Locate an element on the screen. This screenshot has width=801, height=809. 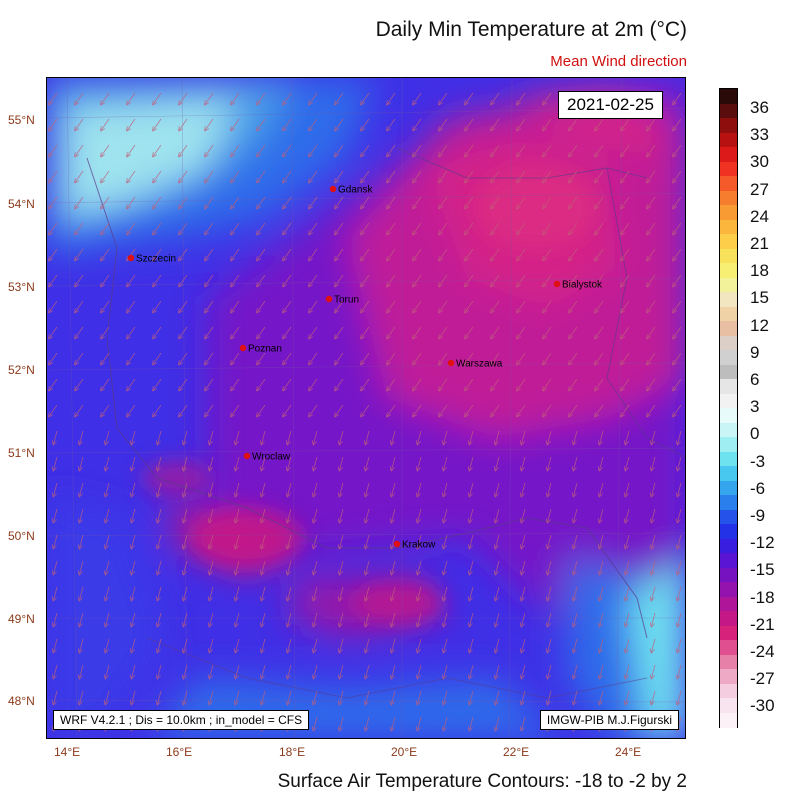
city-marker-torun: Torun is located at coordinates (342, 300).